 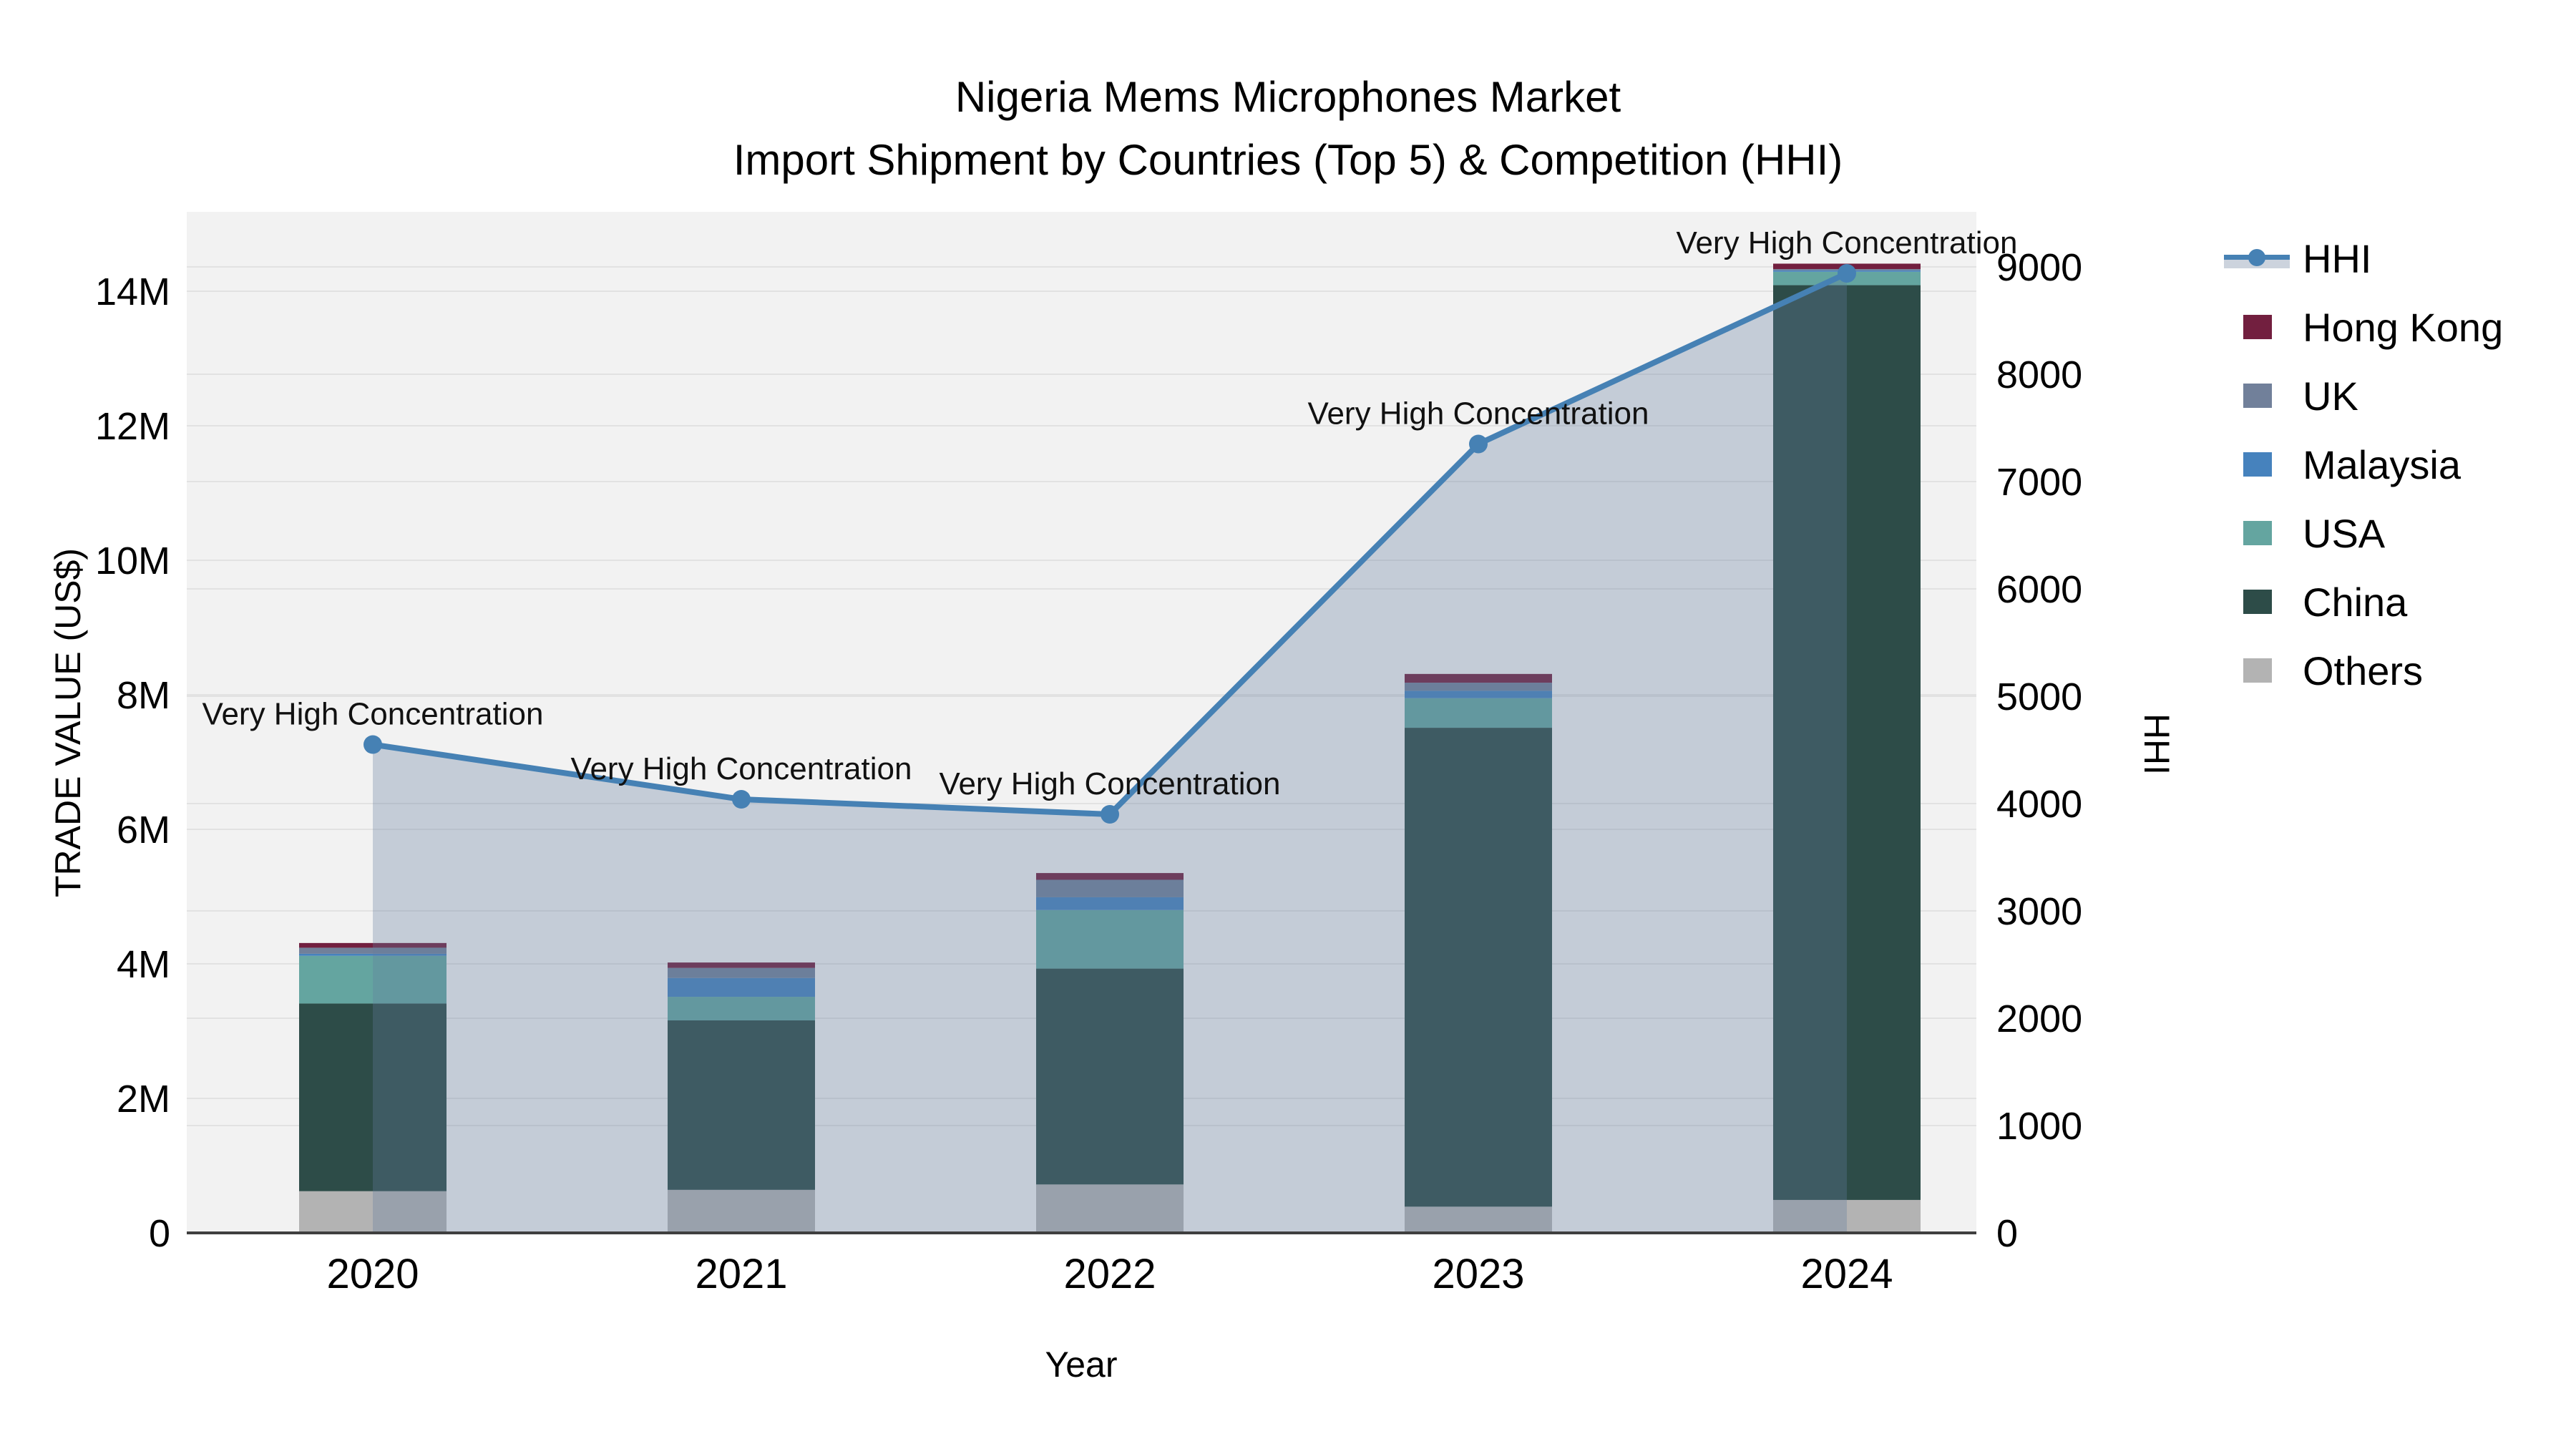 I want to click on y-left-tick-label: 14M, so click(x=132, y=291).